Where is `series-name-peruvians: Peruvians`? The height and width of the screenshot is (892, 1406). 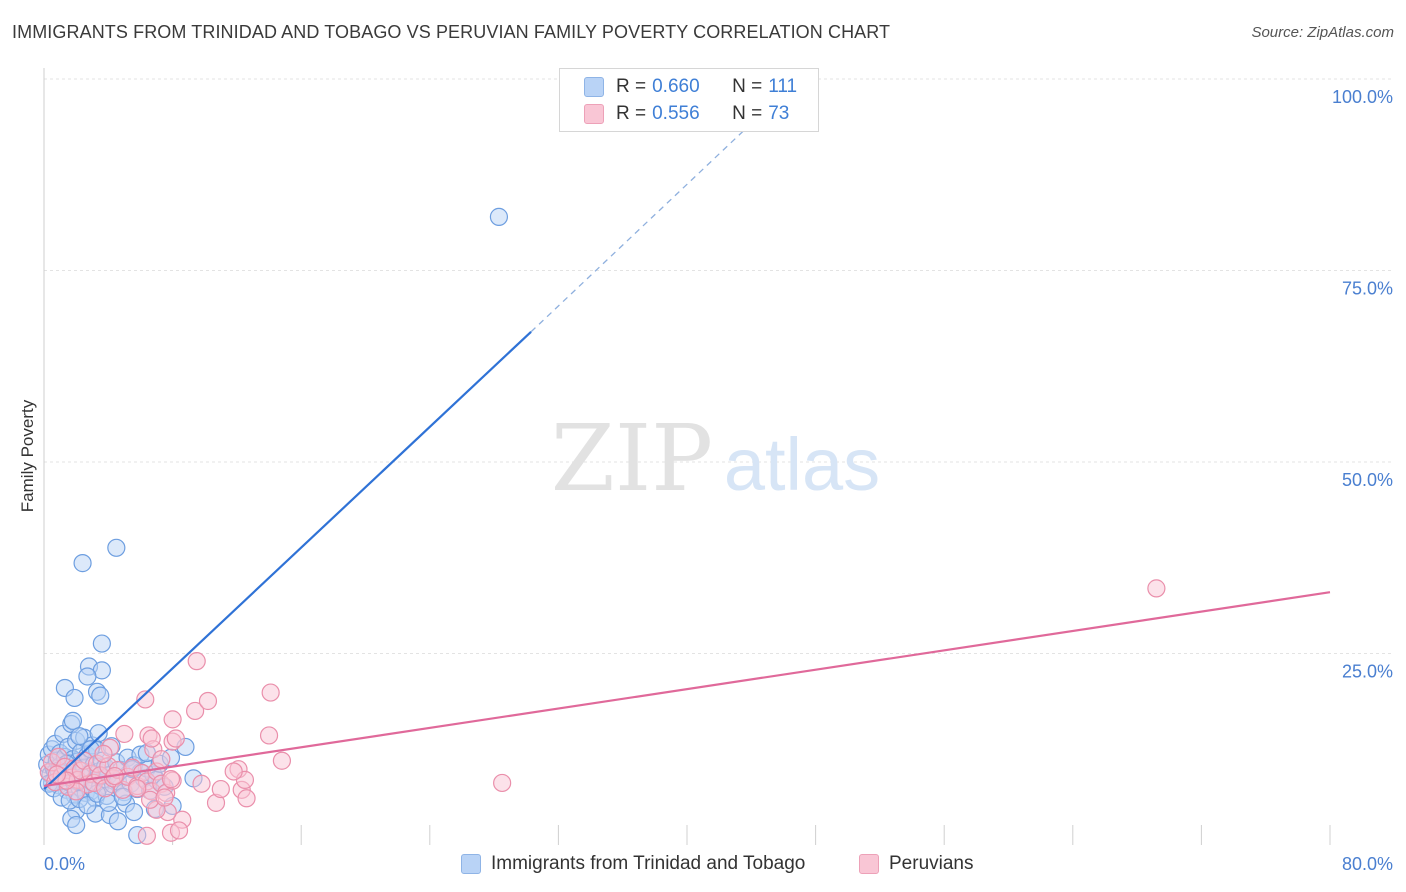 series-name-peruvians: Peruvians is located at coordinates (931, 863).